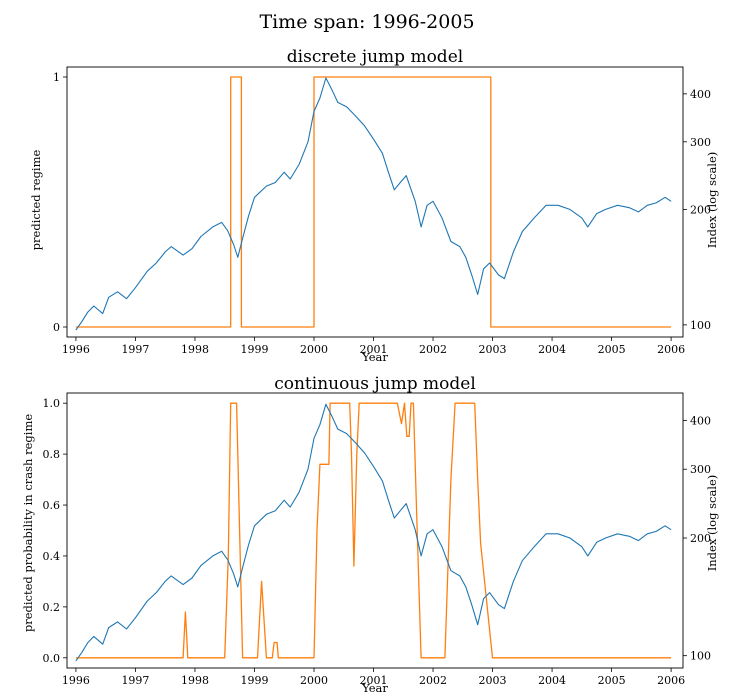  What do you see at coordinates (712, 523) in the screenshot?
I see `continuous-y2-axis-label: Index (log scale)` at bounding box center [712, 523].